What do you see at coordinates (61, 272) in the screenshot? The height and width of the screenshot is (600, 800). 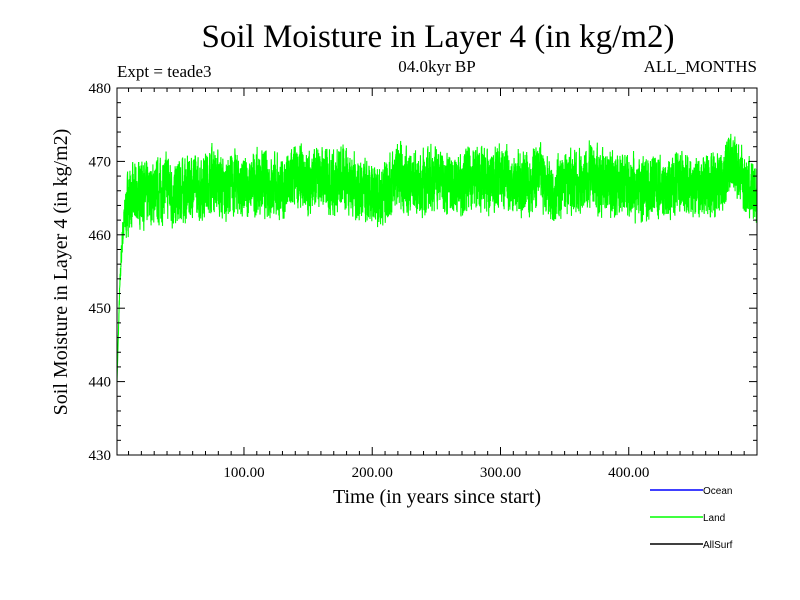 I see `y-axis-label: Soil Moisture in Layer 4 (in kg/m2)` at bounding box center [61, 272].